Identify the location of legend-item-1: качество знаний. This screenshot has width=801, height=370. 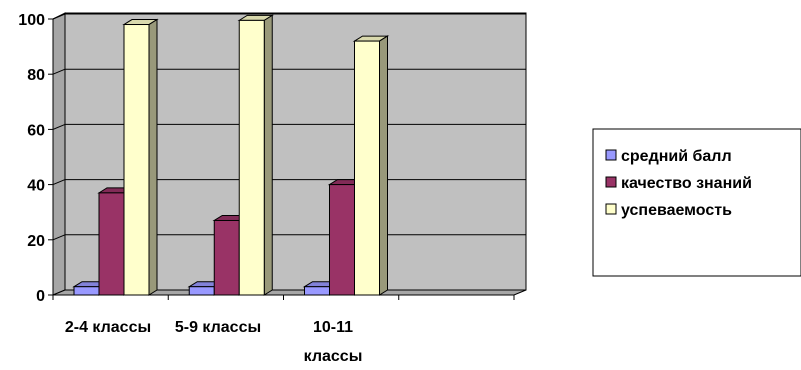
(678, 183).